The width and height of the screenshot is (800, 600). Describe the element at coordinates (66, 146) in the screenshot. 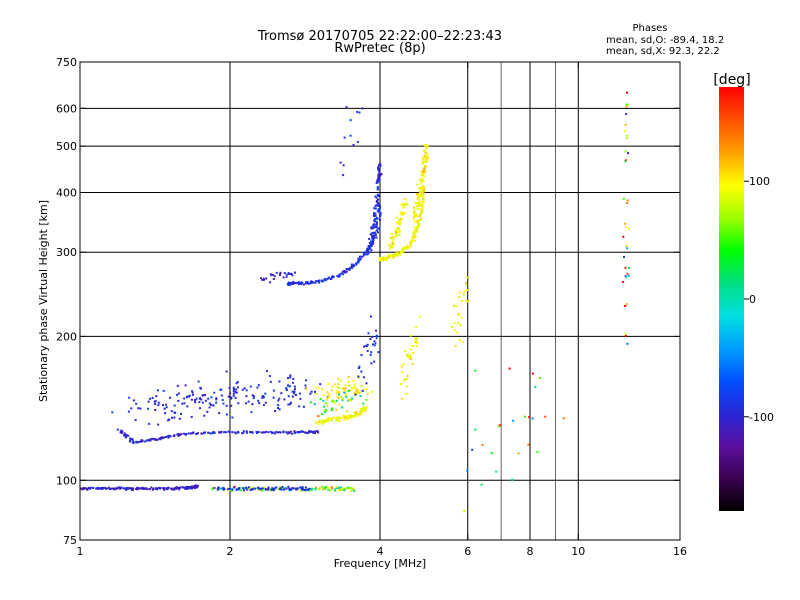

I see `y-tick-label: 500` at that location.